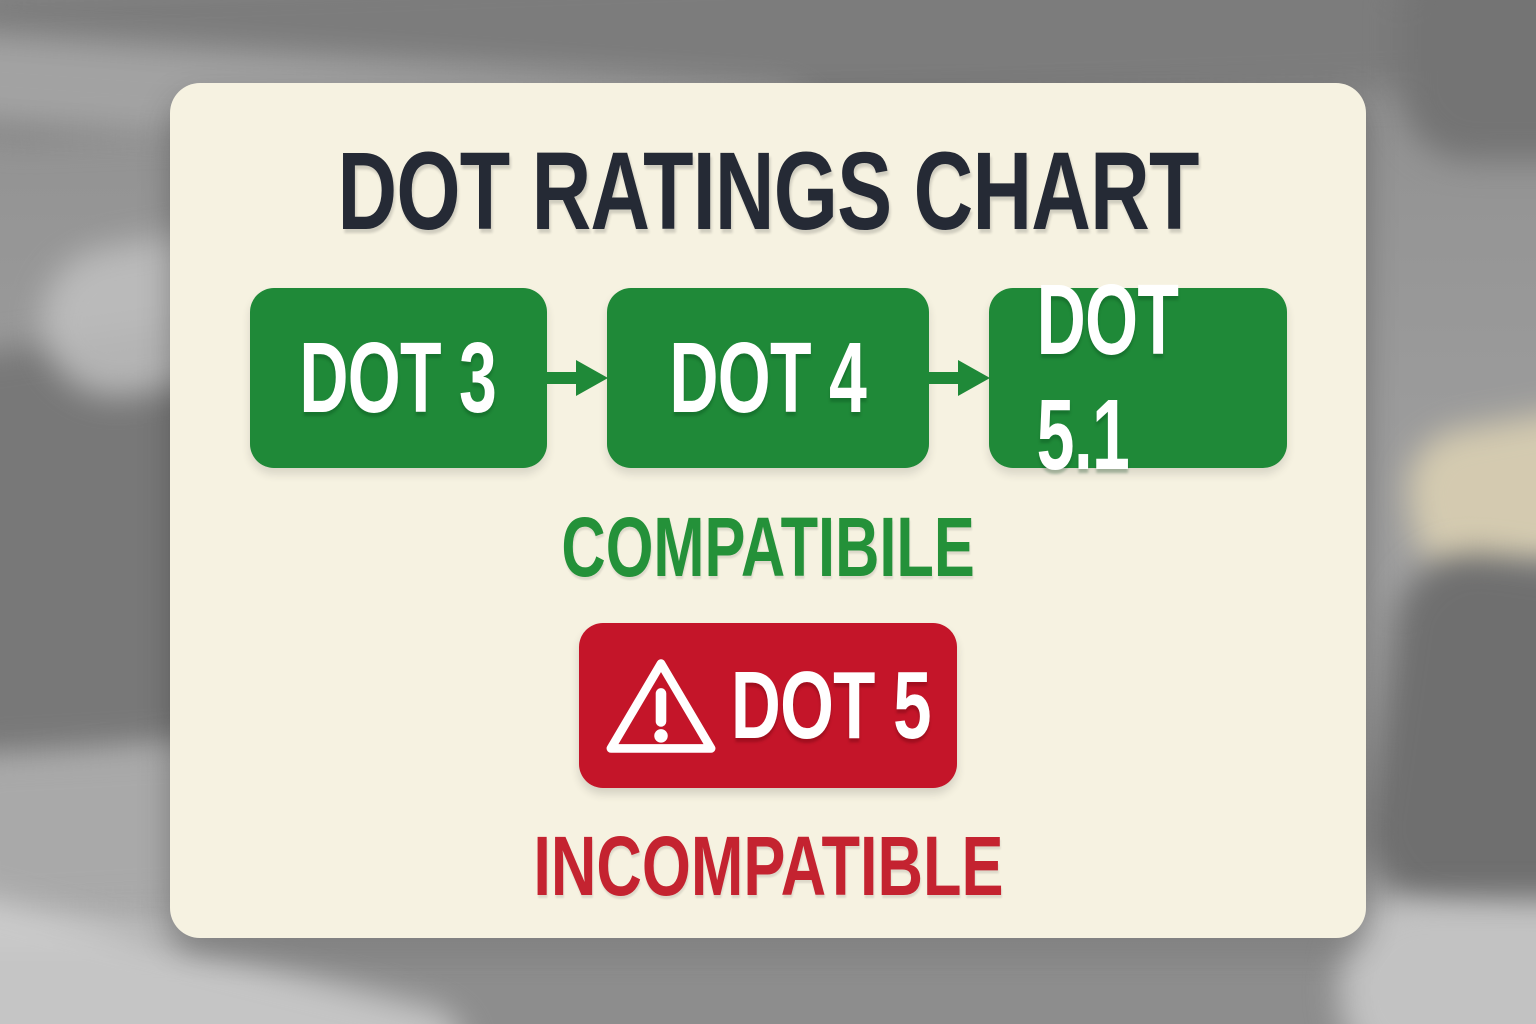 The width and height of the screenshot is (1536, 1024). What do you see at coordinates (831, 705) in the screenshot?
I see `dot5-label: DOT 5` at bounding box center [831, 705].